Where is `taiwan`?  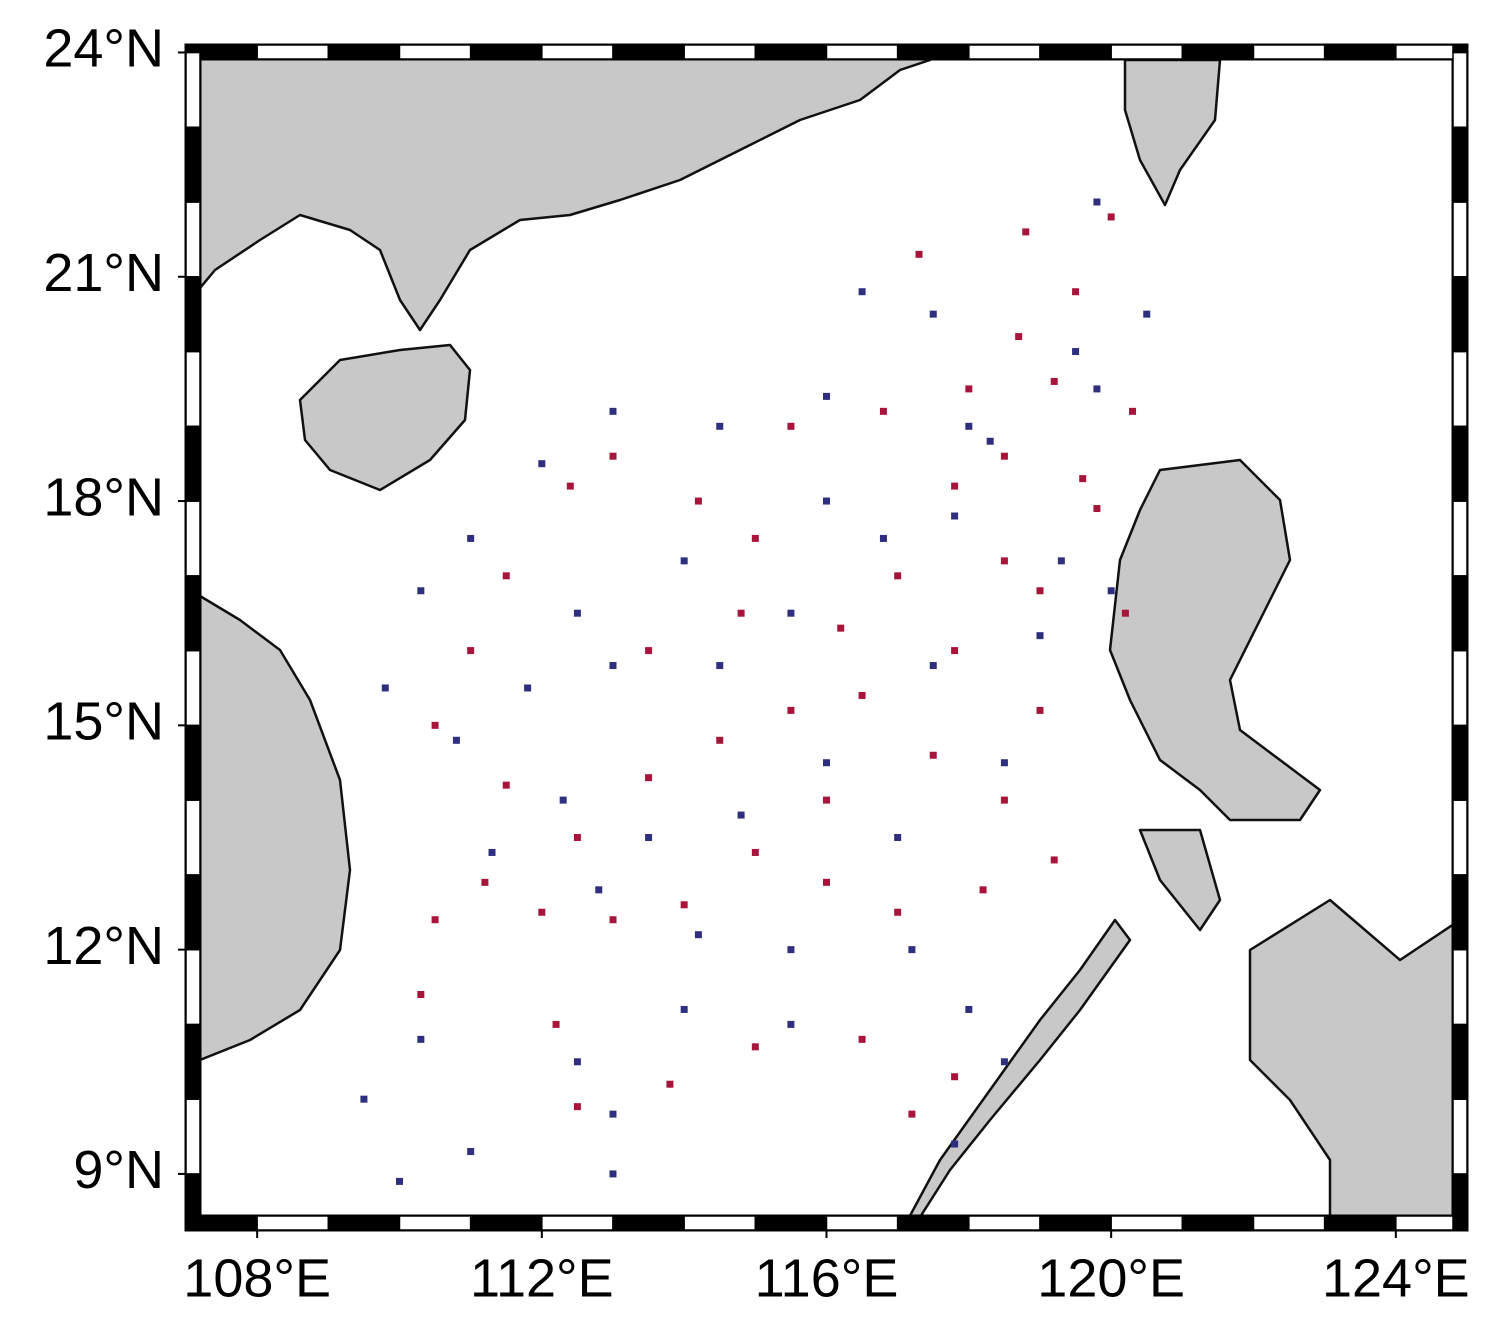
taiwan is located at coordinates (1172, 133).